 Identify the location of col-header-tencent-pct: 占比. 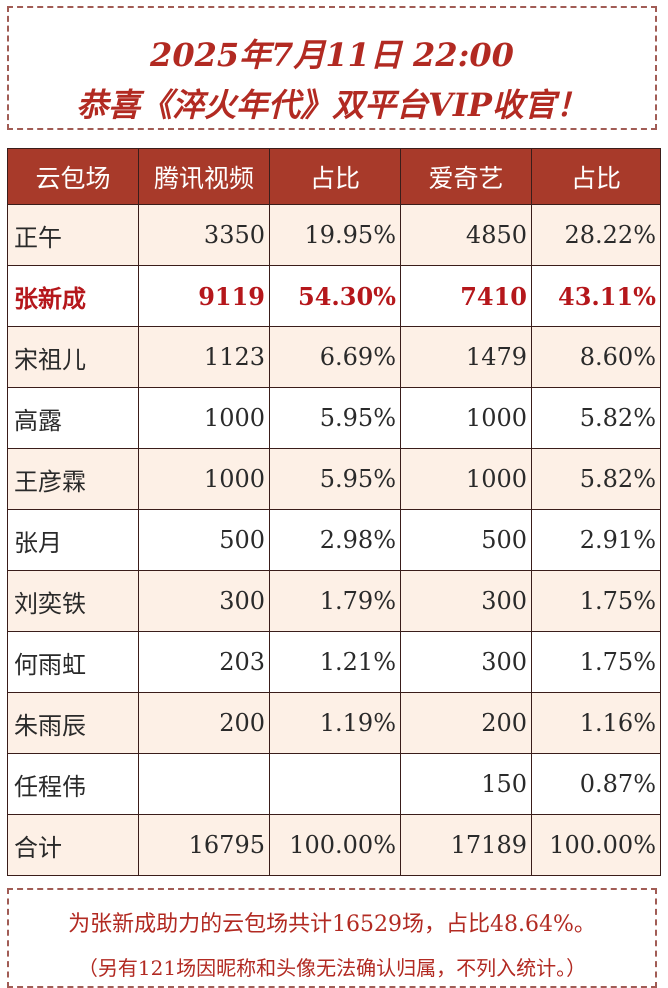
(335, 176).